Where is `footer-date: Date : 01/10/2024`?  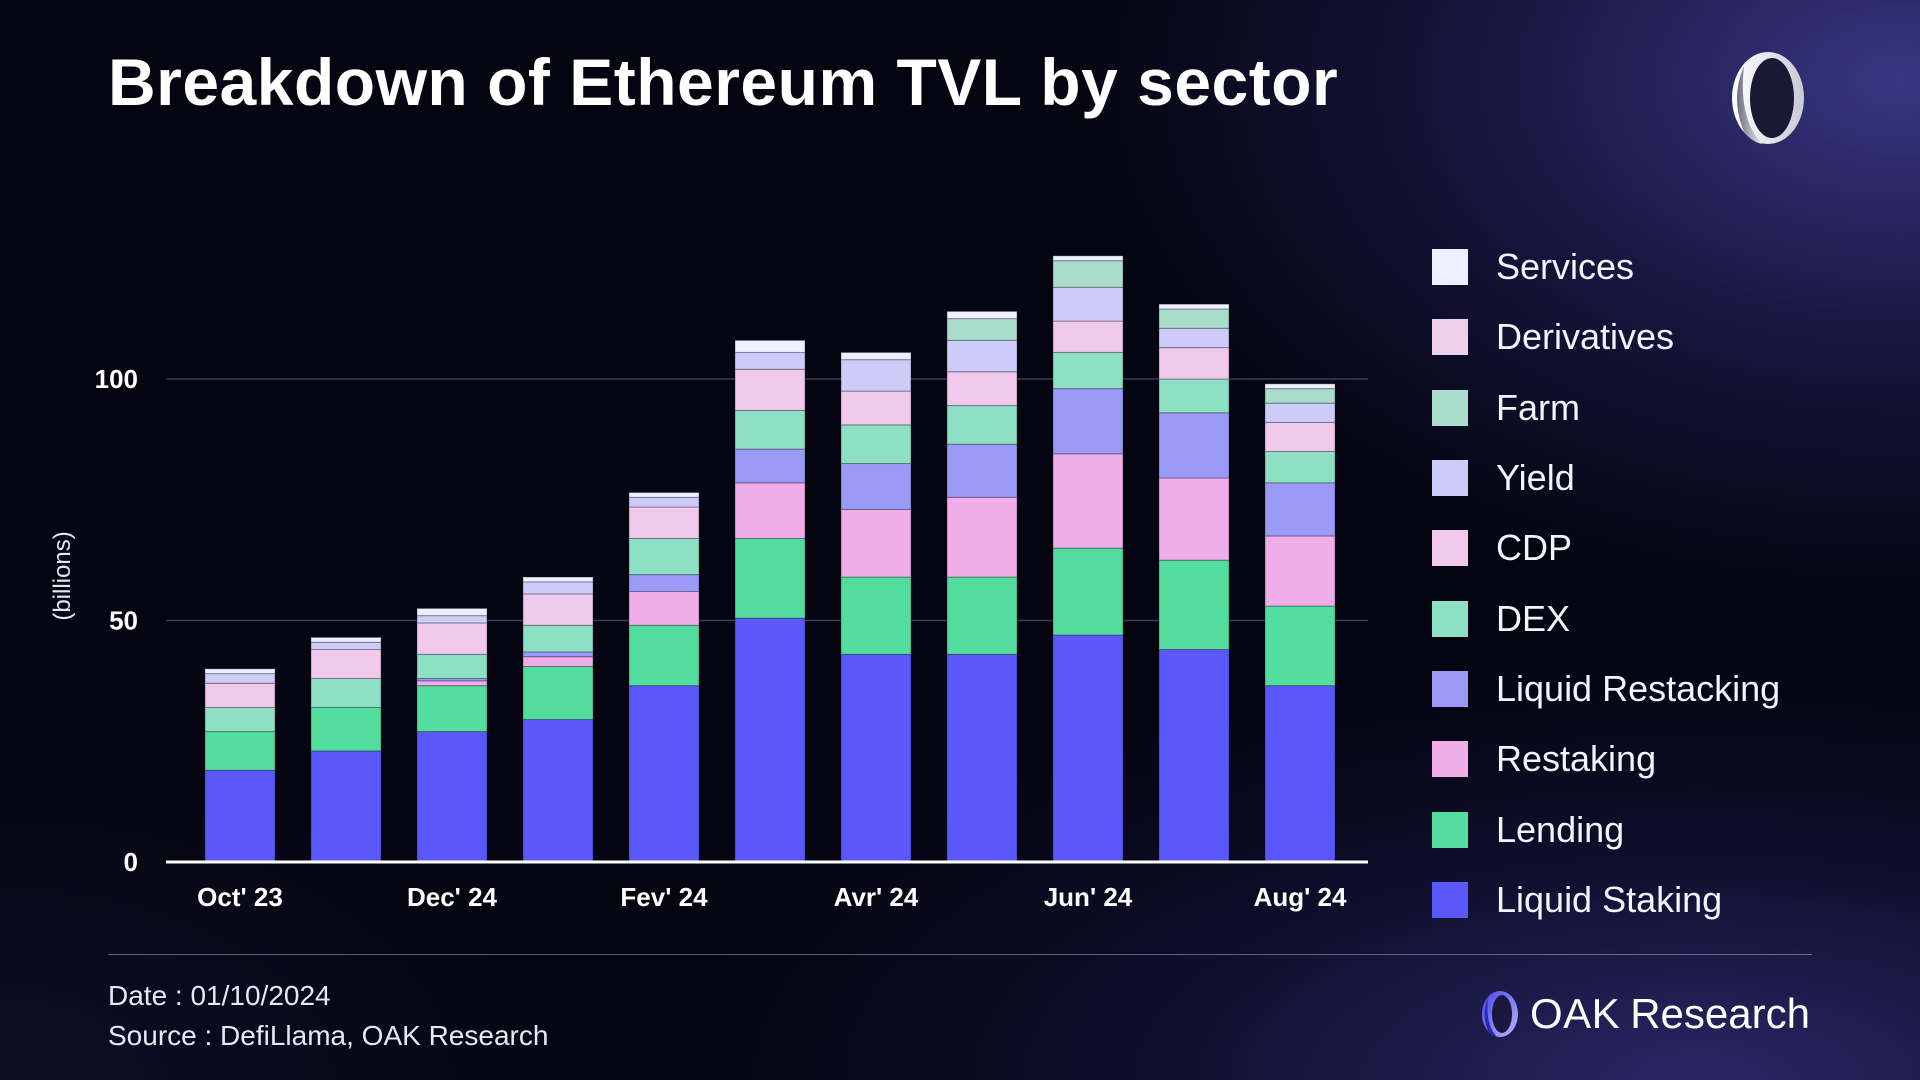 footer-date: Date : 01/10/2024 is located at coordinates (219, 995).